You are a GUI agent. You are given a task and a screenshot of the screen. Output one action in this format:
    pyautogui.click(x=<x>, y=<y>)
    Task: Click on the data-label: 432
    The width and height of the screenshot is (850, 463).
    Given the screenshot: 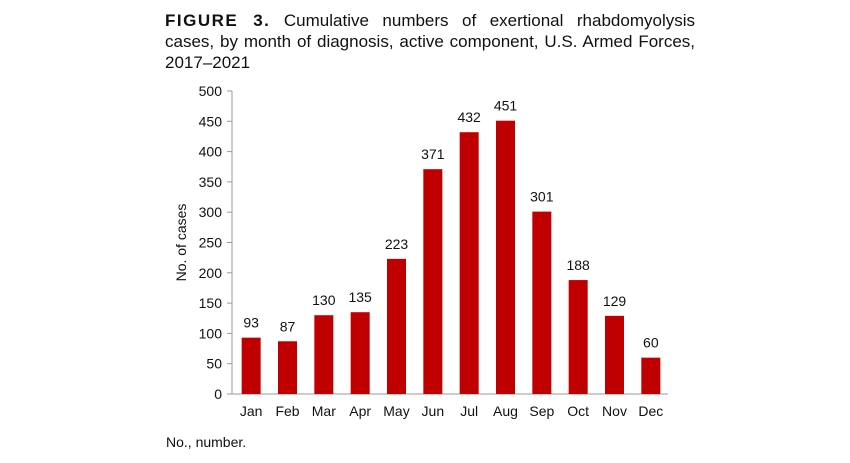 What is the action you would take?
    pyautogui.click(x=469, y=117)
    